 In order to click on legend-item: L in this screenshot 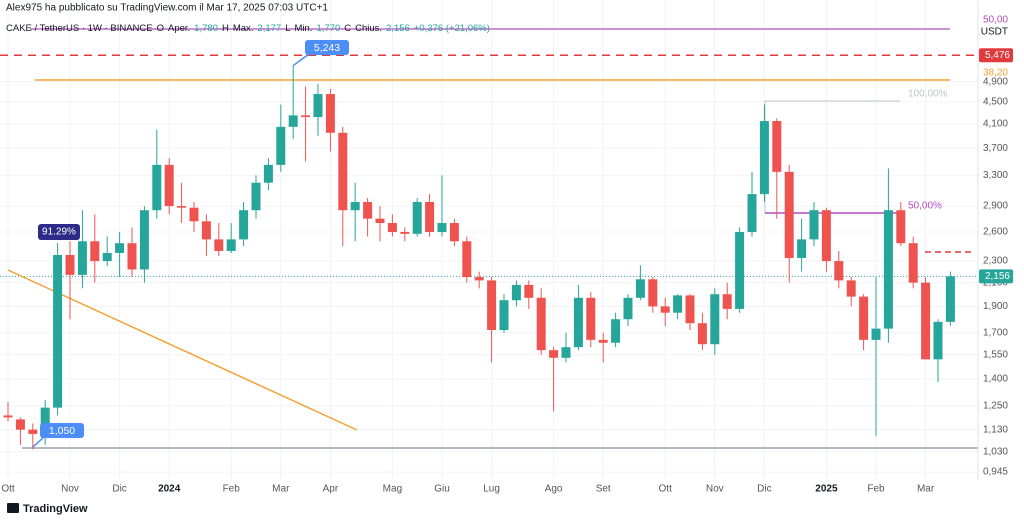, I will do `click(287, 28)`.